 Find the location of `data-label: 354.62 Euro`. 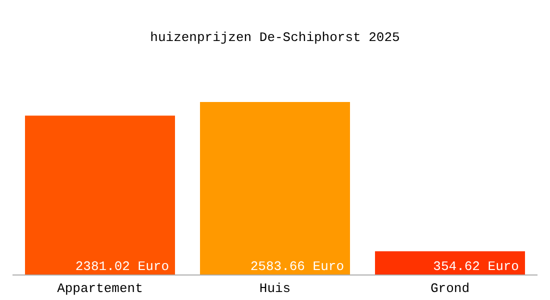

data-label: 354.62 Euro is located at coordinates (476, 266).